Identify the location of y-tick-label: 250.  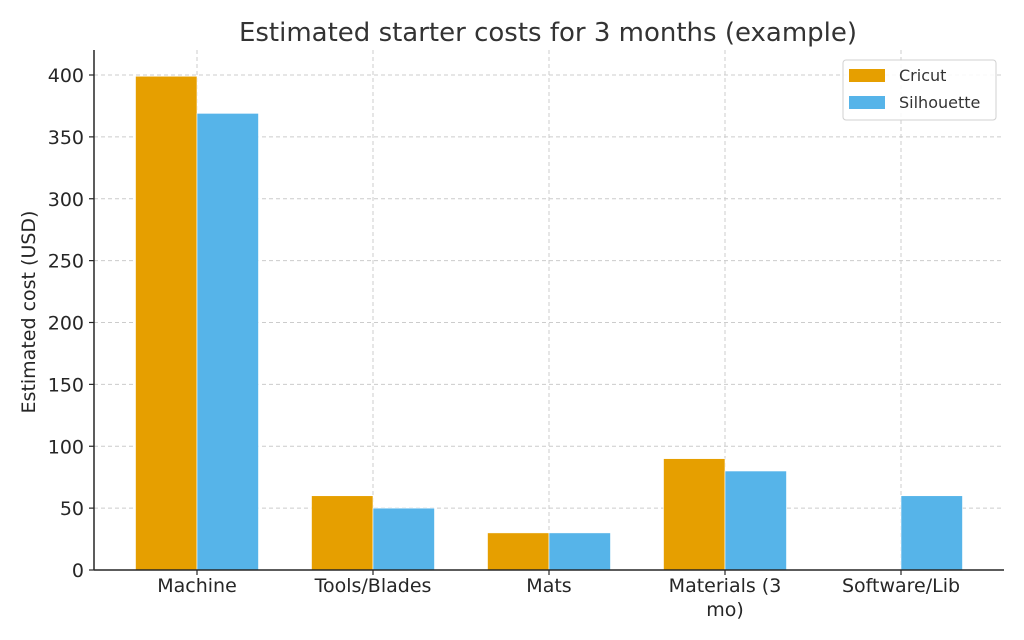
(66, 262).